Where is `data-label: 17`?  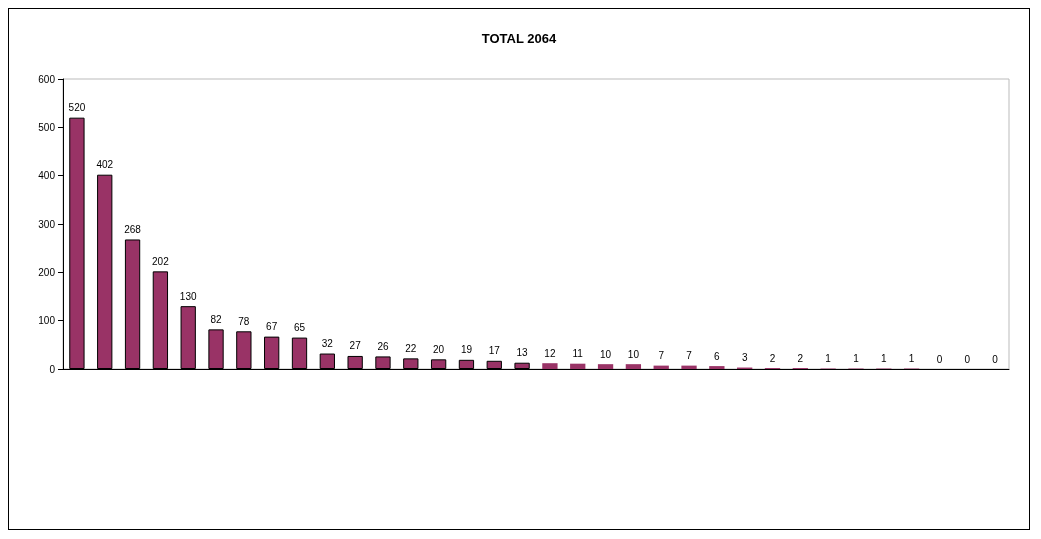
data-label: 17 is located at coordinates (494, 351).